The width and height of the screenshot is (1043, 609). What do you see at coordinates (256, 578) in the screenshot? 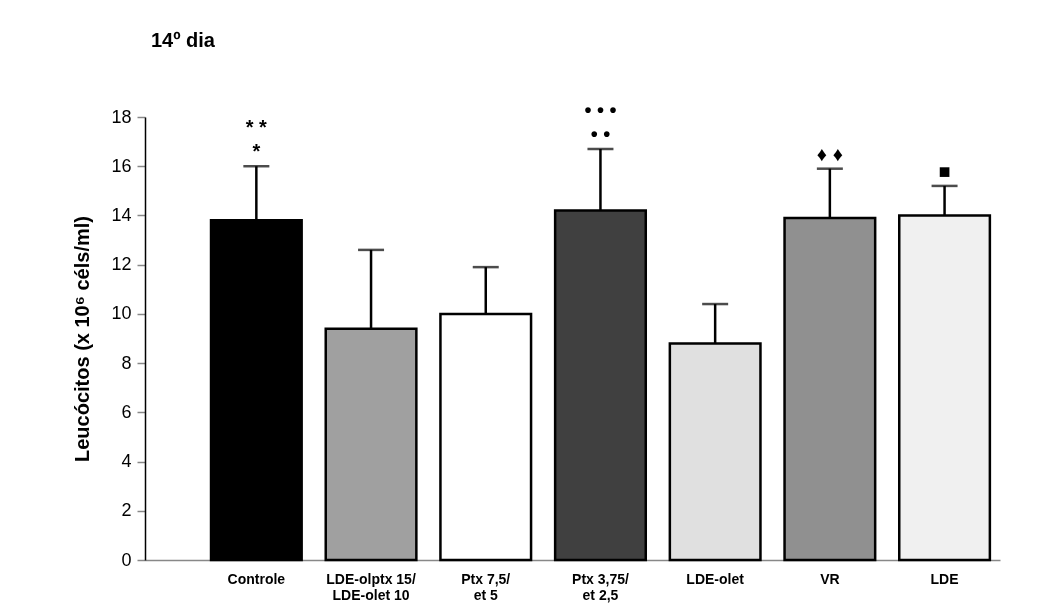
I see `x-tick-label: Controle` at bounding box center [256, 578].